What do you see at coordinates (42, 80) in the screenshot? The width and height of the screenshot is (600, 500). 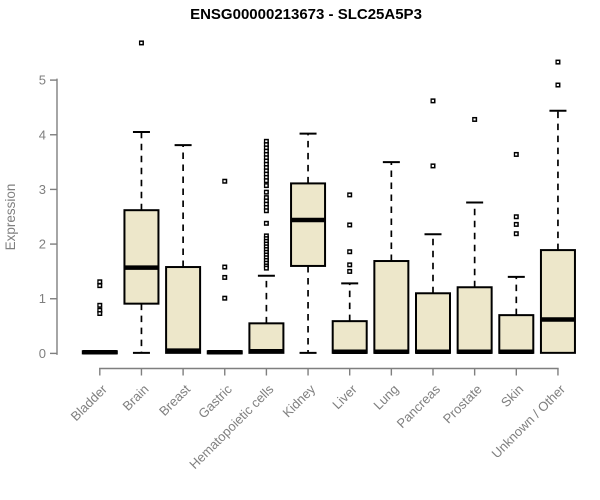 I see `y-tick-label: 5` at bounding box center [42, 80].